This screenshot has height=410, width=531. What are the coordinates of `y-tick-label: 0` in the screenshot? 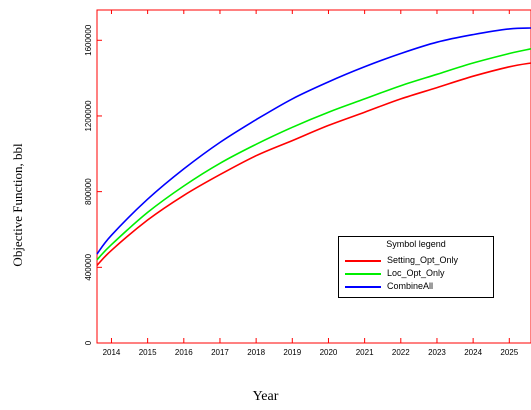 It's located at (88, 342).